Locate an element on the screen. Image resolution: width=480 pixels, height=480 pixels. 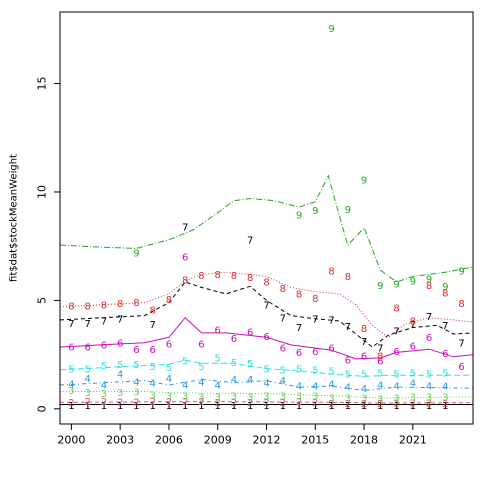
y-tick-label: 5 is located at coordinates (42, 300).